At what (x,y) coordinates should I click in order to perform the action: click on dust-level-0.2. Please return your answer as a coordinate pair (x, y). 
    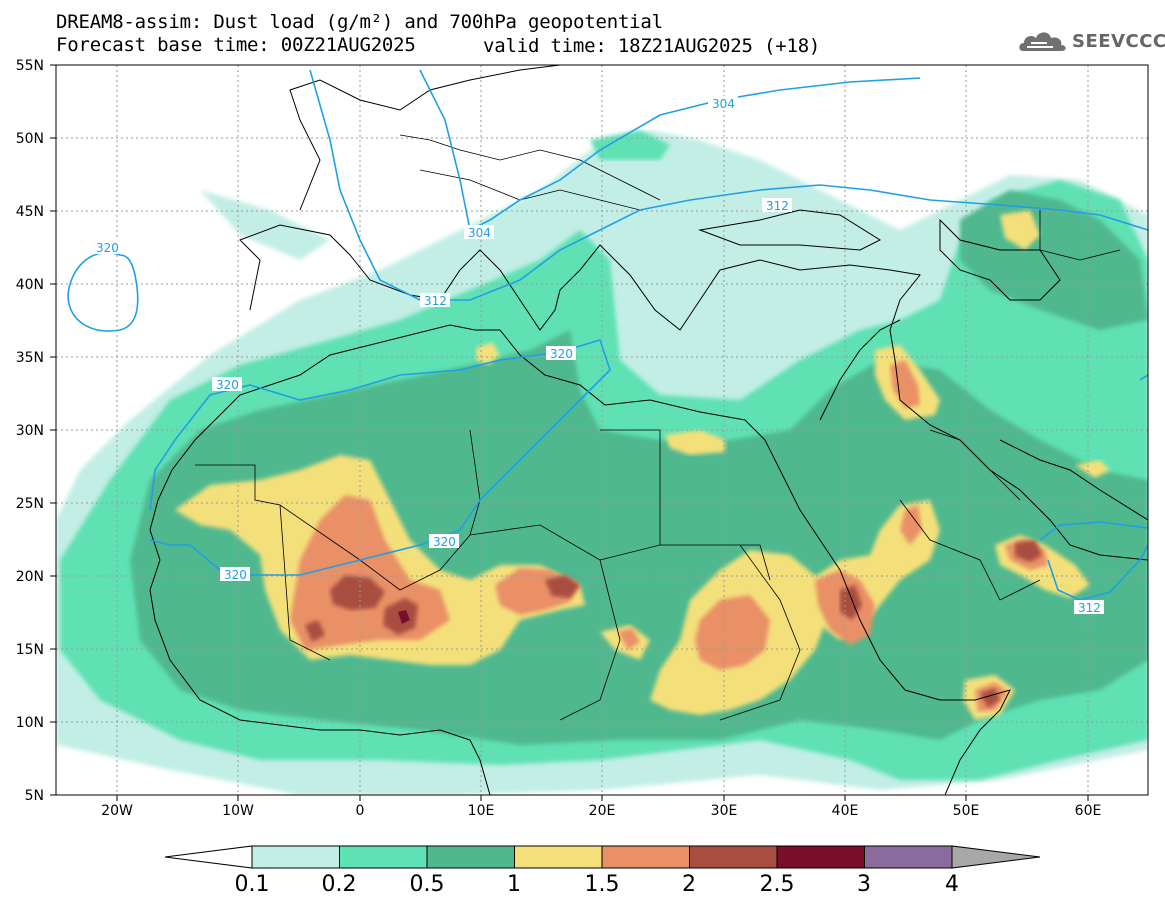
    Looking at the image, I should click on (630, 145).